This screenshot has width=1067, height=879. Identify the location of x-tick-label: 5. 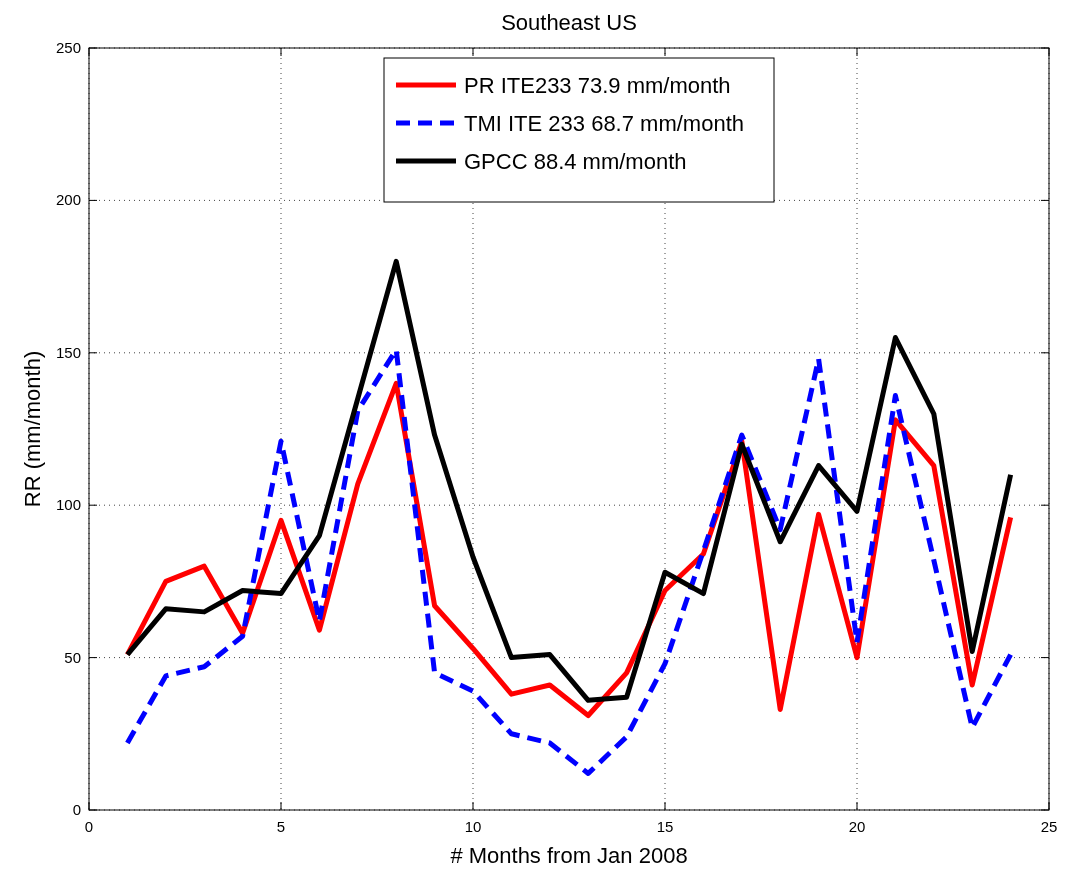
(281, 826).